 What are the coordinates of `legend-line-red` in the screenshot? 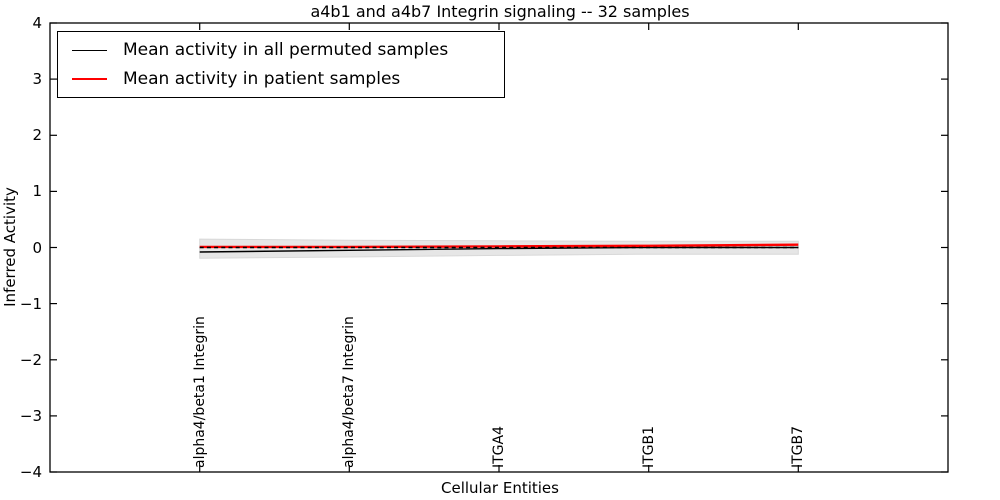 It's located at (89, 78).